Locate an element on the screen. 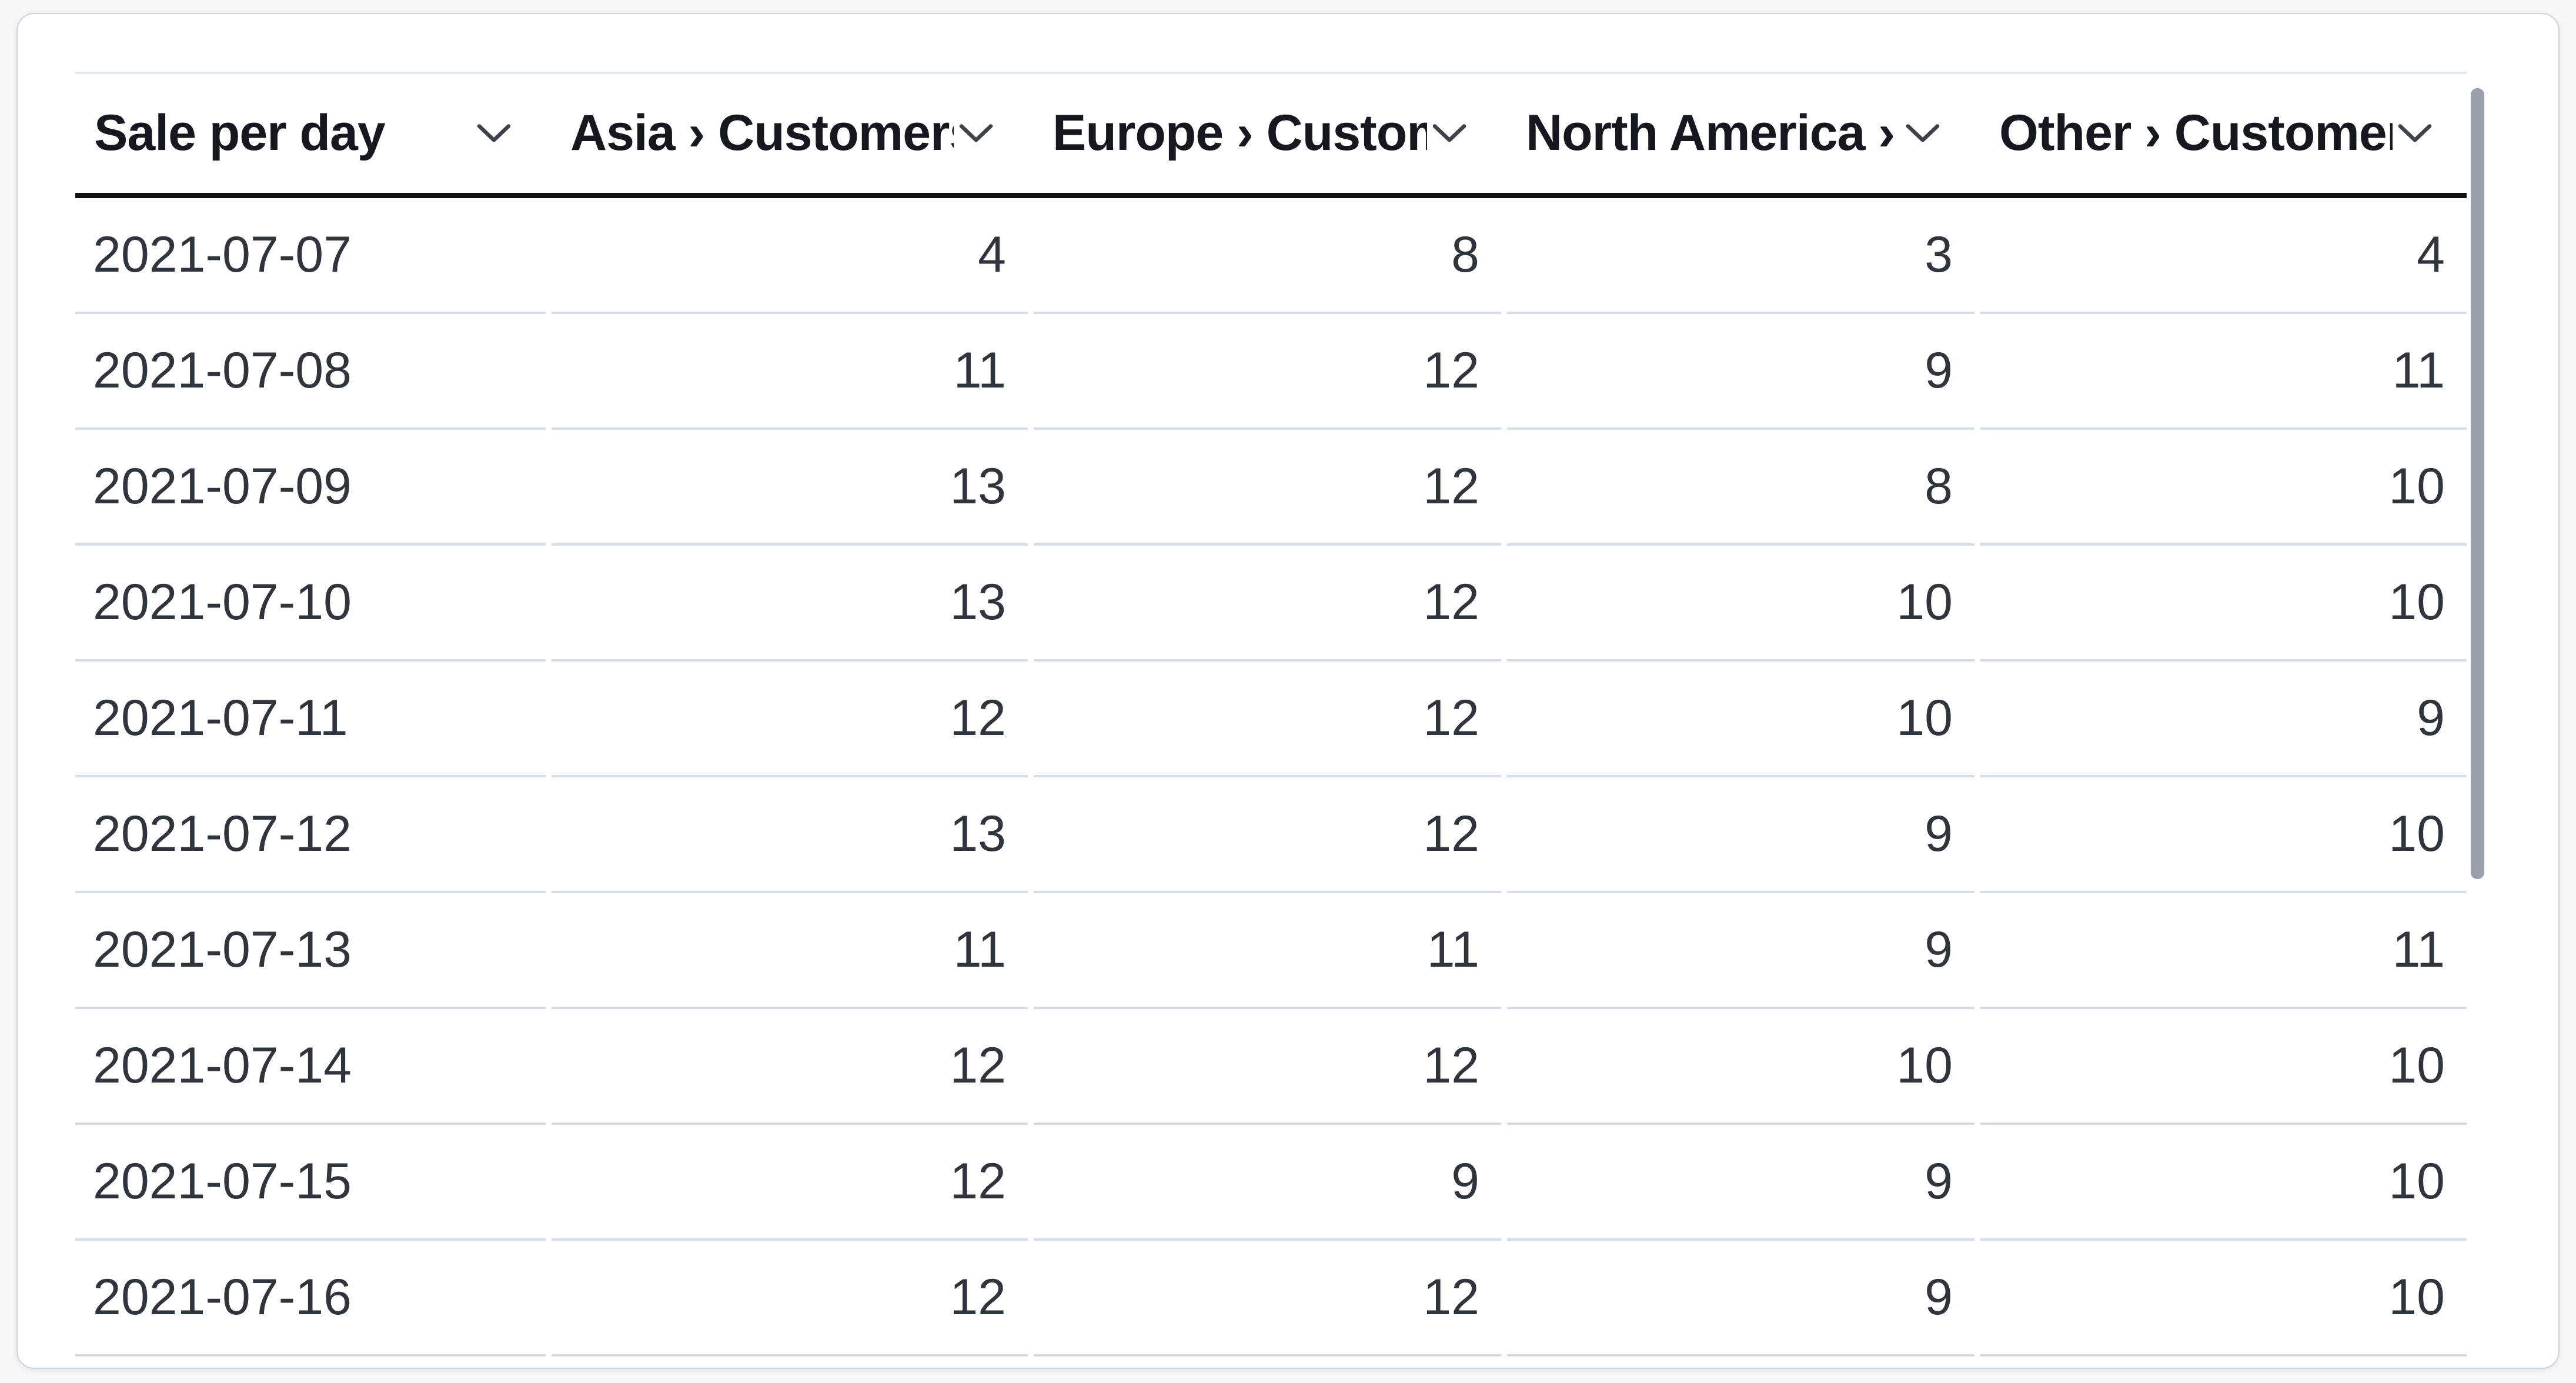  value-cell: 3 is located at coordinates (1740, 256).